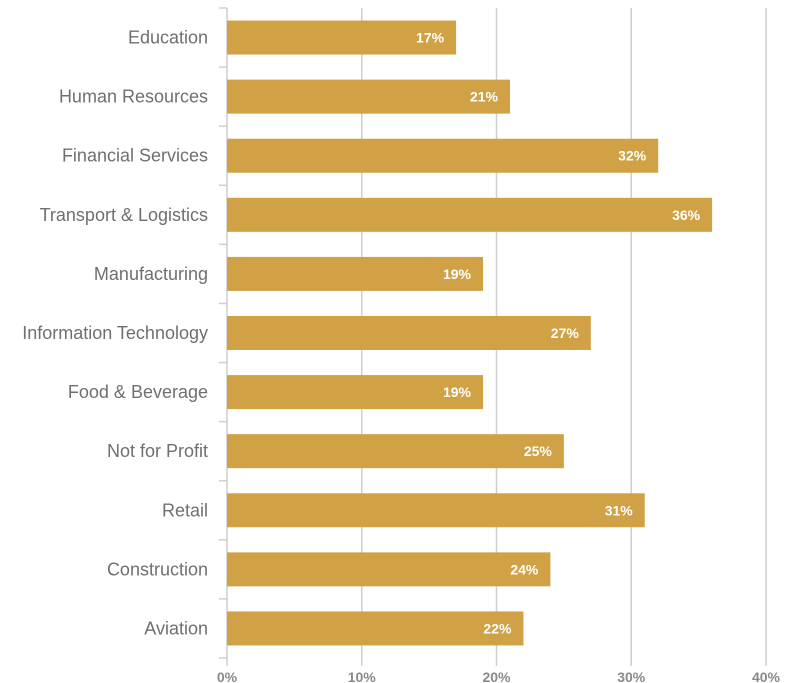 The image size is (787, 683). I want to click on category-label-8: Retail, so click(185, 510).